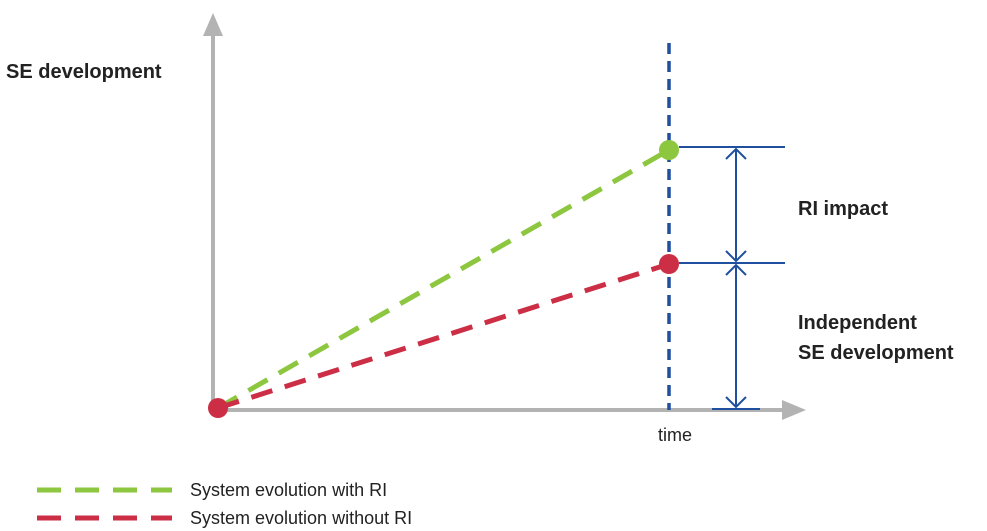 This screenshot has width=987, height=531. Describe the element at coordinates (669, 150) in the screenshot. I see `with-ri-endpoint` at that location.